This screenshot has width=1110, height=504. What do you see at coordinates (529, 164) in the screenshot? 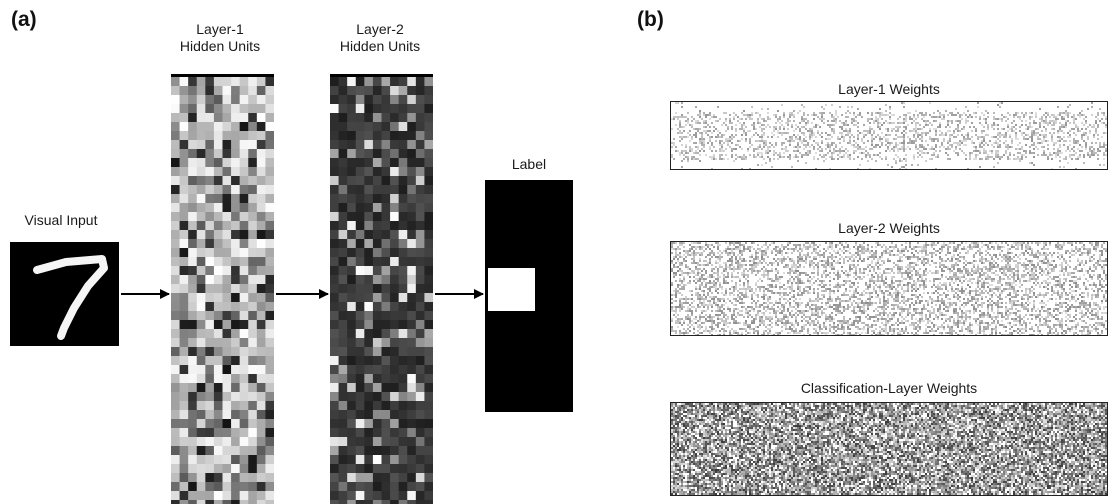
I see `label-title: Label` at bounding box center [529, 164].